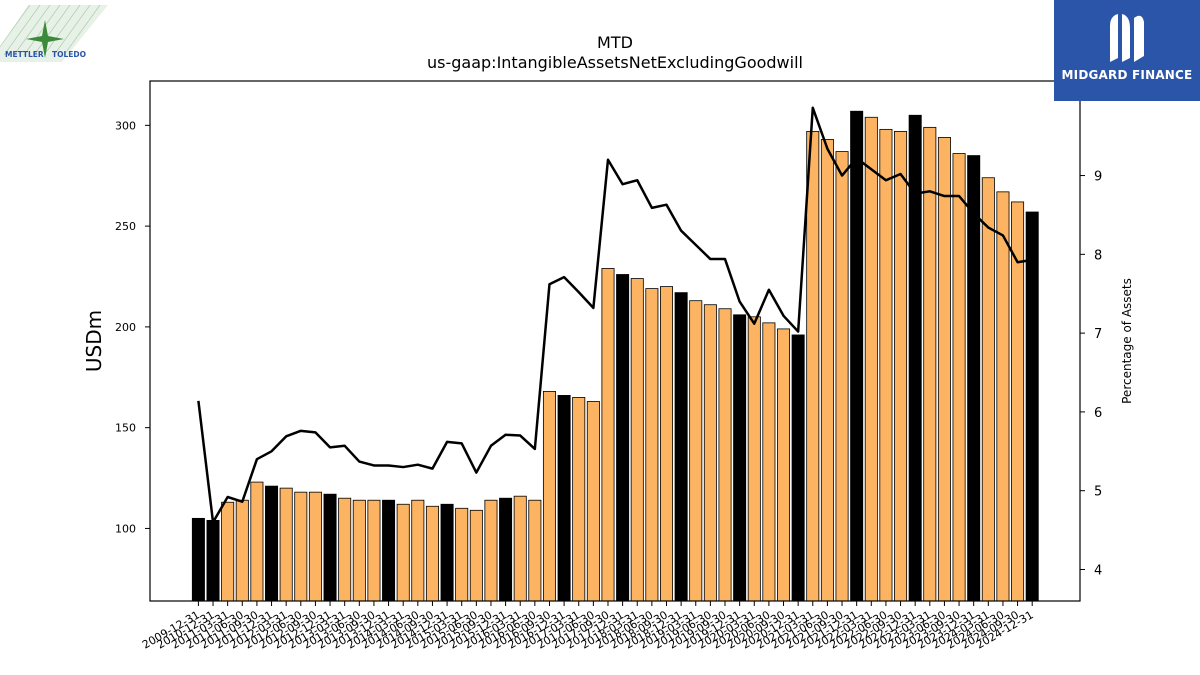  What do you see at coordinates (1098, 413) in the screenshot?
I see `y2-tick-label: 6` at bounding box center [1098, 413].